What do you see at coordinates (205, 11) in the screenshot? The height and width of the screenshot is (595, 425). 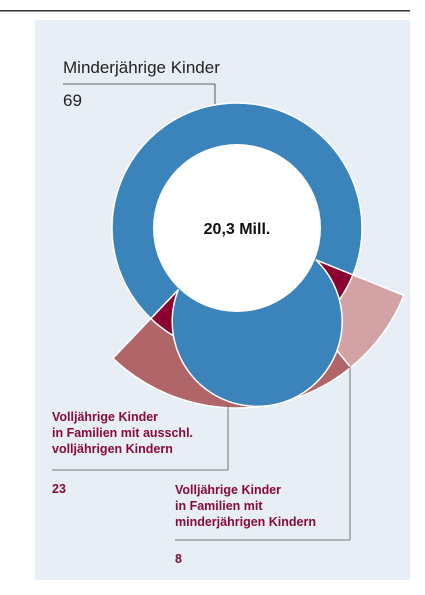 I see `top-rule` at bounding box center [205, 11].